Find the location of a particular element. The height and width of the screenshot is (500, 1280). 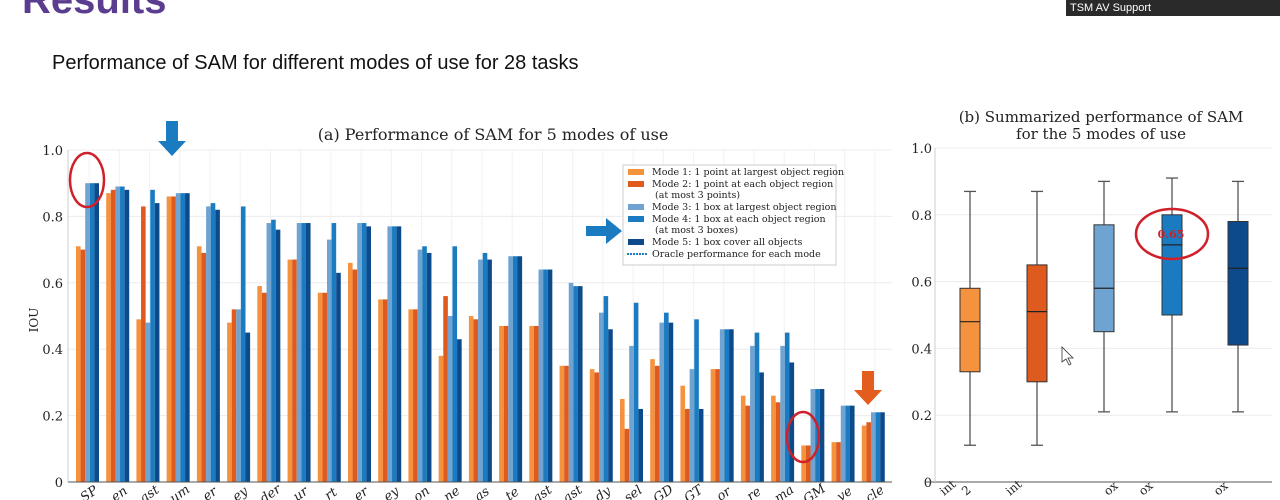

x-tick-label-a: SP is located at coordinates (89, 491).